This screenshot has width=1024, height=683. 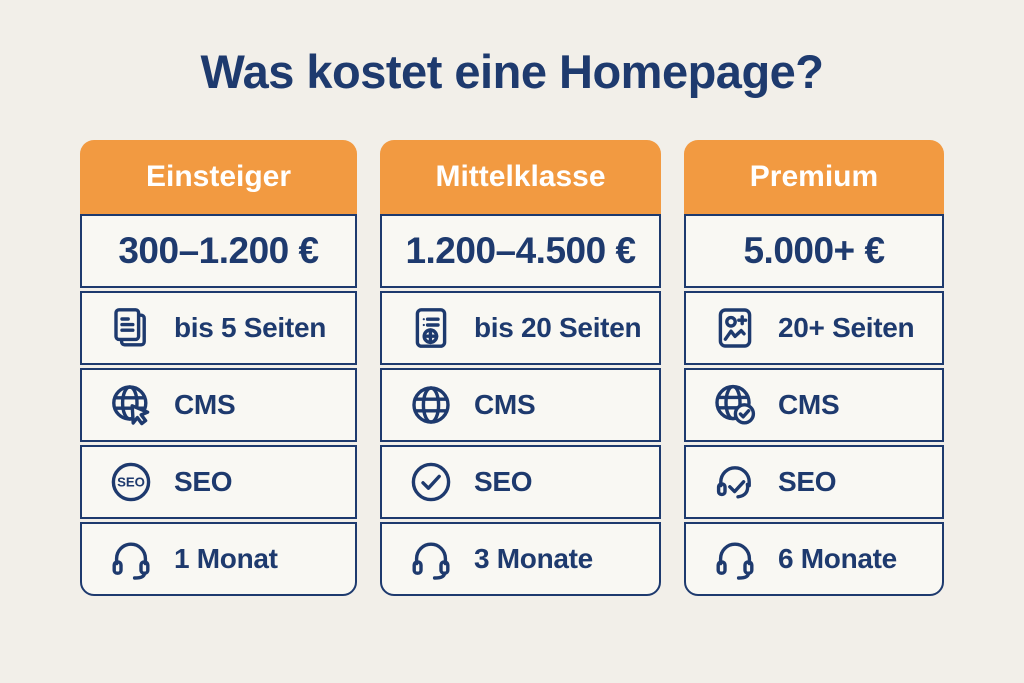 I want to click on price-text: 300–1.200 €, so click(x=218, y=250).